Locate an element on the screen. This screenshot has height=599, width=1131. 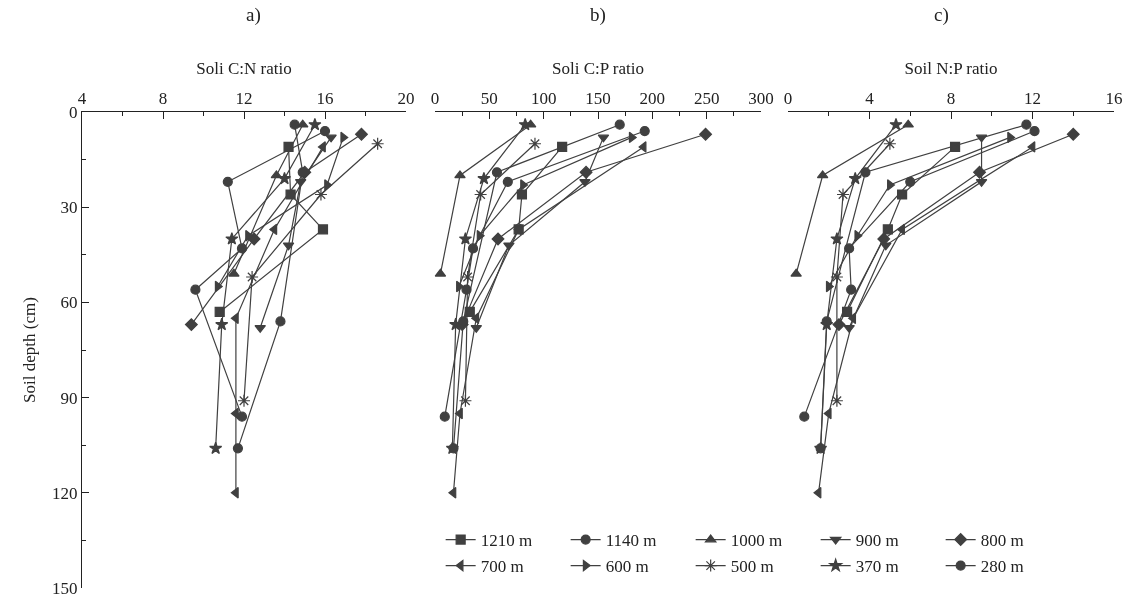
x-tick-label: 20 is located at coordinates (406, 99).